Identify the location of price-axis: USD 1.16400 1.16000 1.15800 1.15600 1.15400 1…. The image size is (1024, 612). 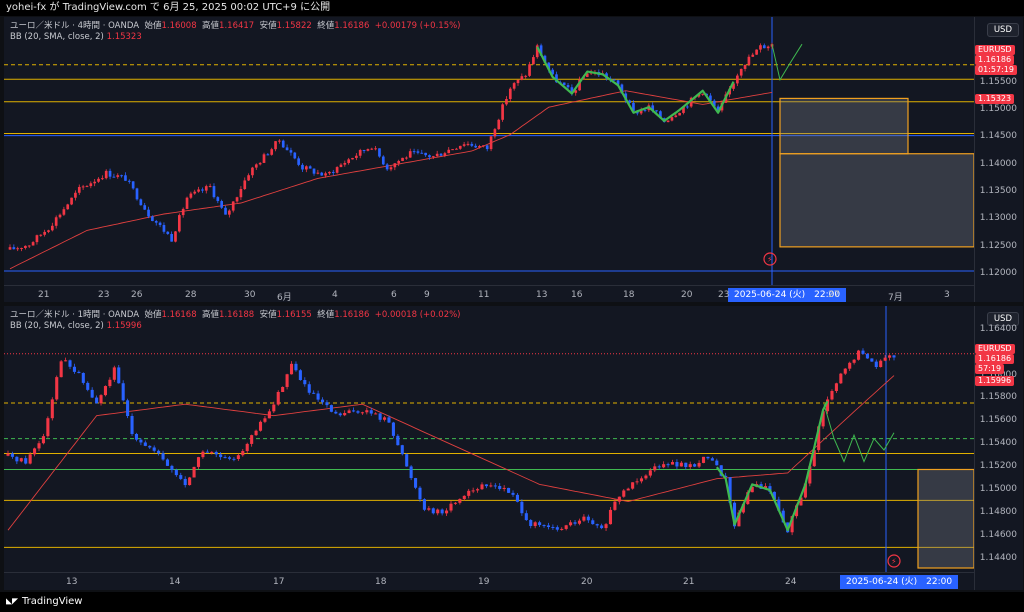
(998, 448).